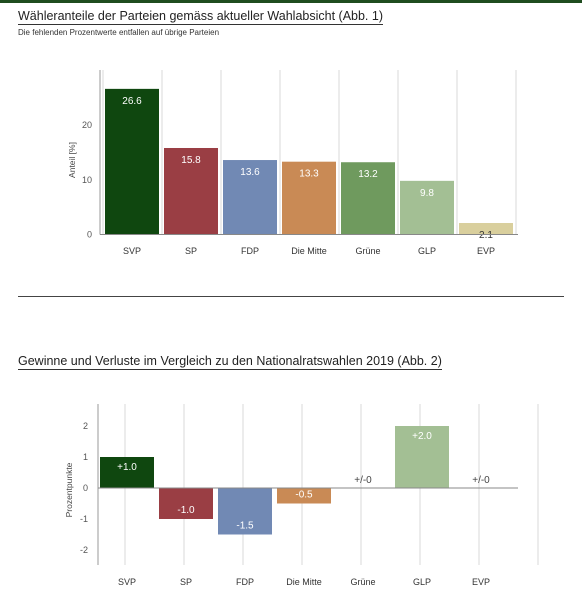  Describe the element at coordinates (87, 180) in the screenshot. I see `chart1-y-tick-label: 10` at that location.